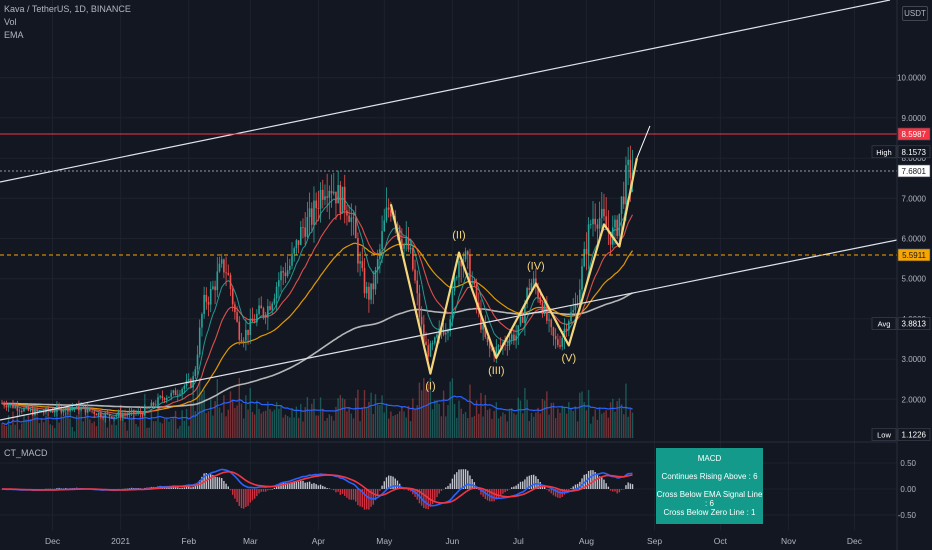  What do you see at coordinates (454, 541) in the screenshot?
I see `time-axis: Dec 2021 Feb Mar Apr May Jun Jul Aug Sep Oct Nov Dec` at bounding box center [454, 541].